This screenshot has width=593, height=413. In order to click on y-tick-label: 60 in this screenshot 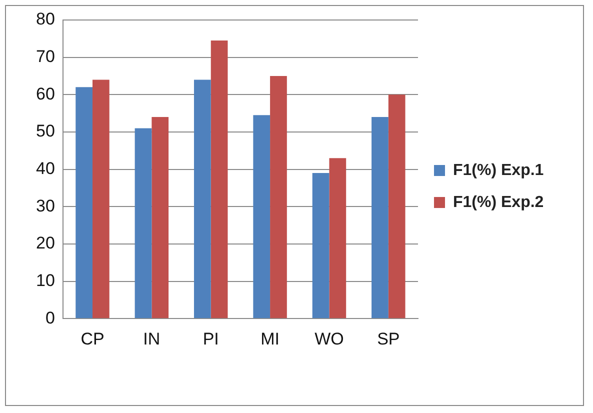, I will do `click(45, 94)`.